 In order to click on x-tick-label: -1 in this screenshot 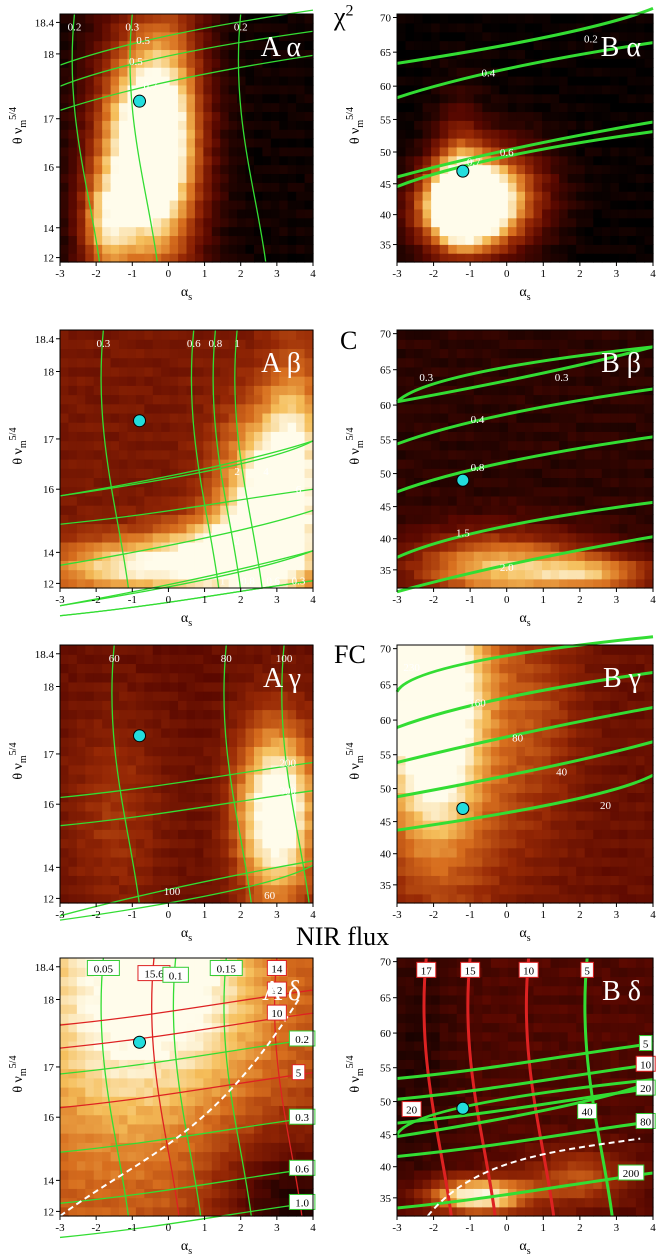, I will do `click(470, 600)`.